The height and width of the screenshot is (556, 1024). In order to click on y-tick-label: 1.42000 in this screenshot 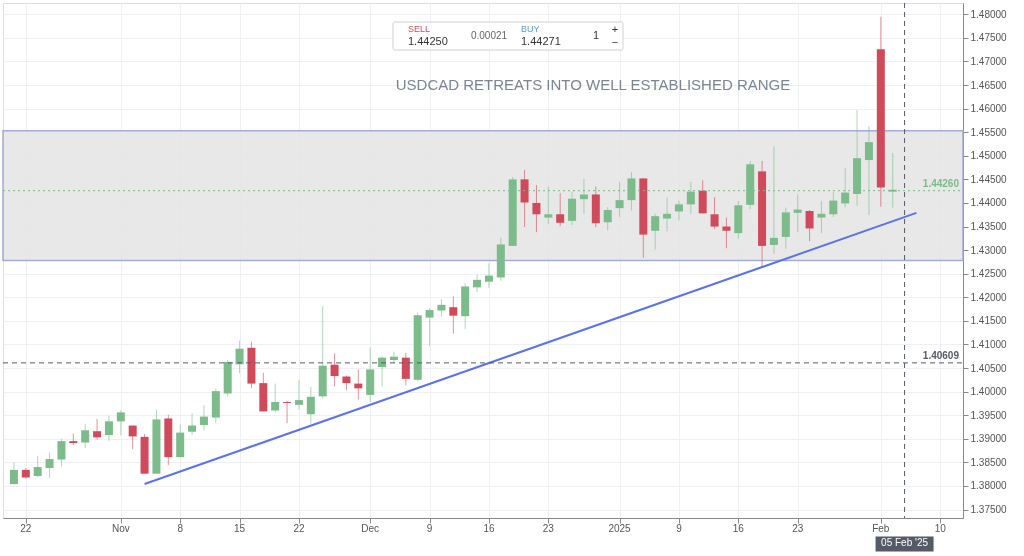, I will do `click(989, 297)`.